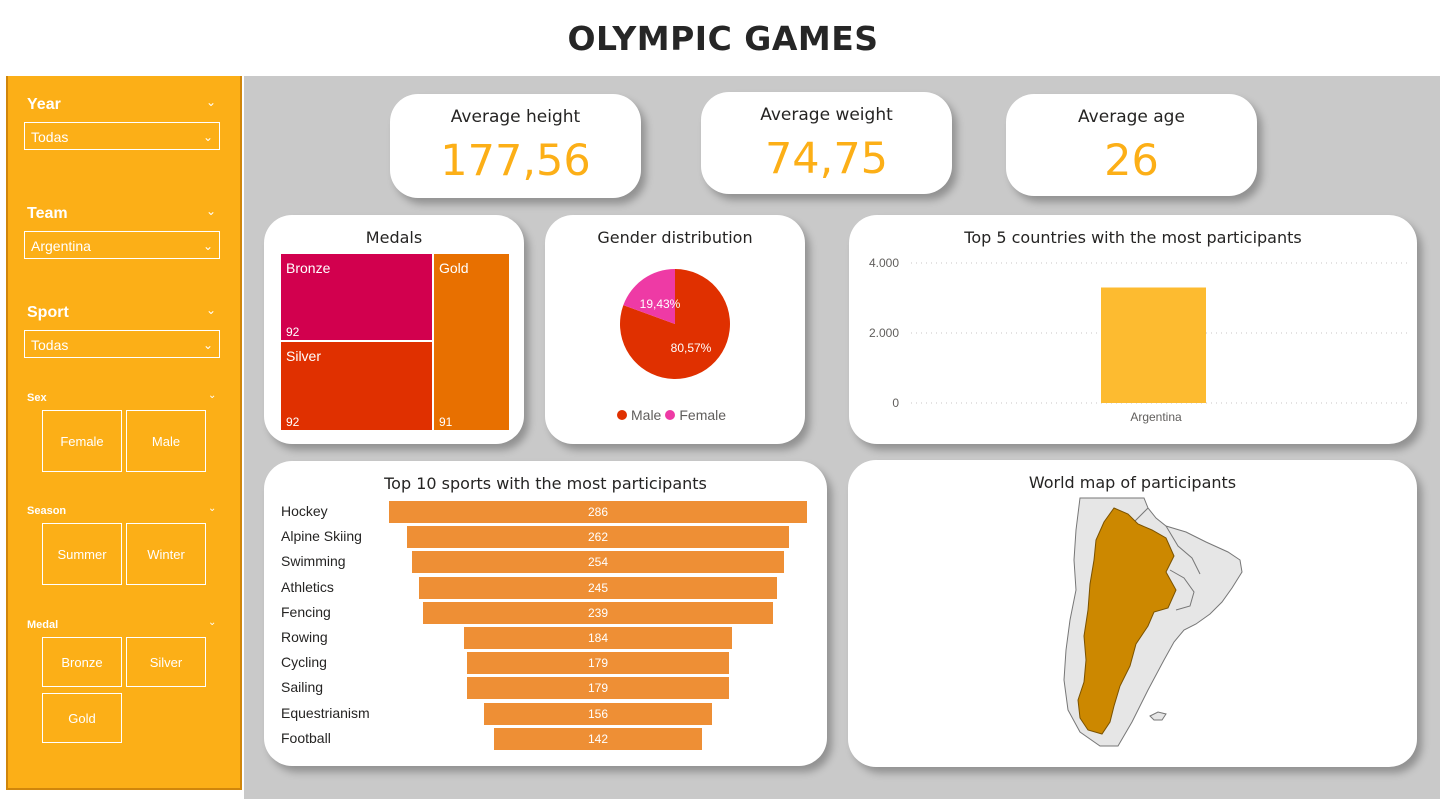 The image size is (1446, 799). Describe the element at coordinates (306, 737) in the screenshot. I see `funnel-category-label: Football` at that location.